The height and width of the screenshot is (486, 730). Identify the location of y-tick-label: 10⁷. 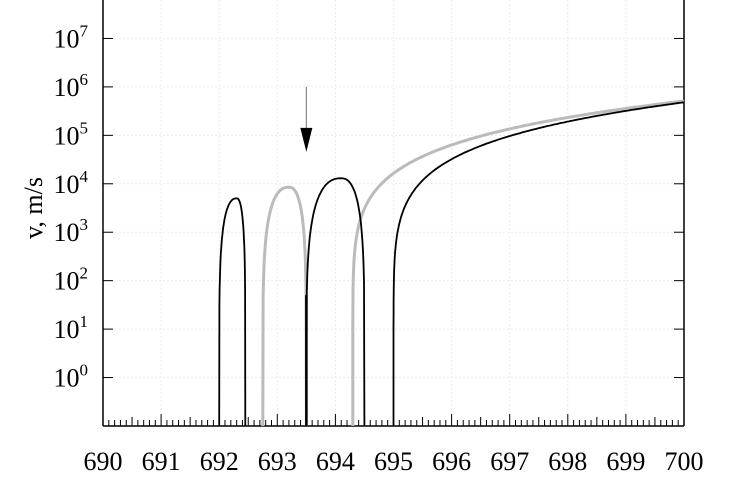
(71, 37).